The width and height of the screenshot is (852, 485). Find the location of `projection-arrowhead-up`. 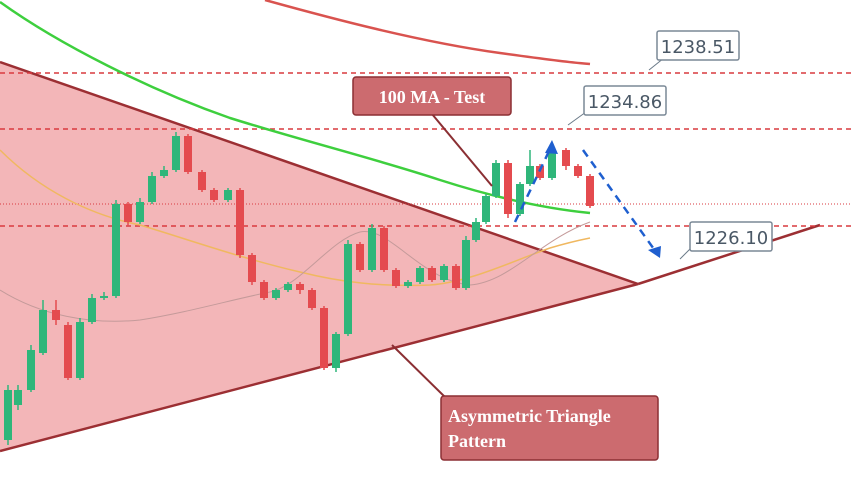

projection-arrowhead-up is located at coordinates (551, 147).